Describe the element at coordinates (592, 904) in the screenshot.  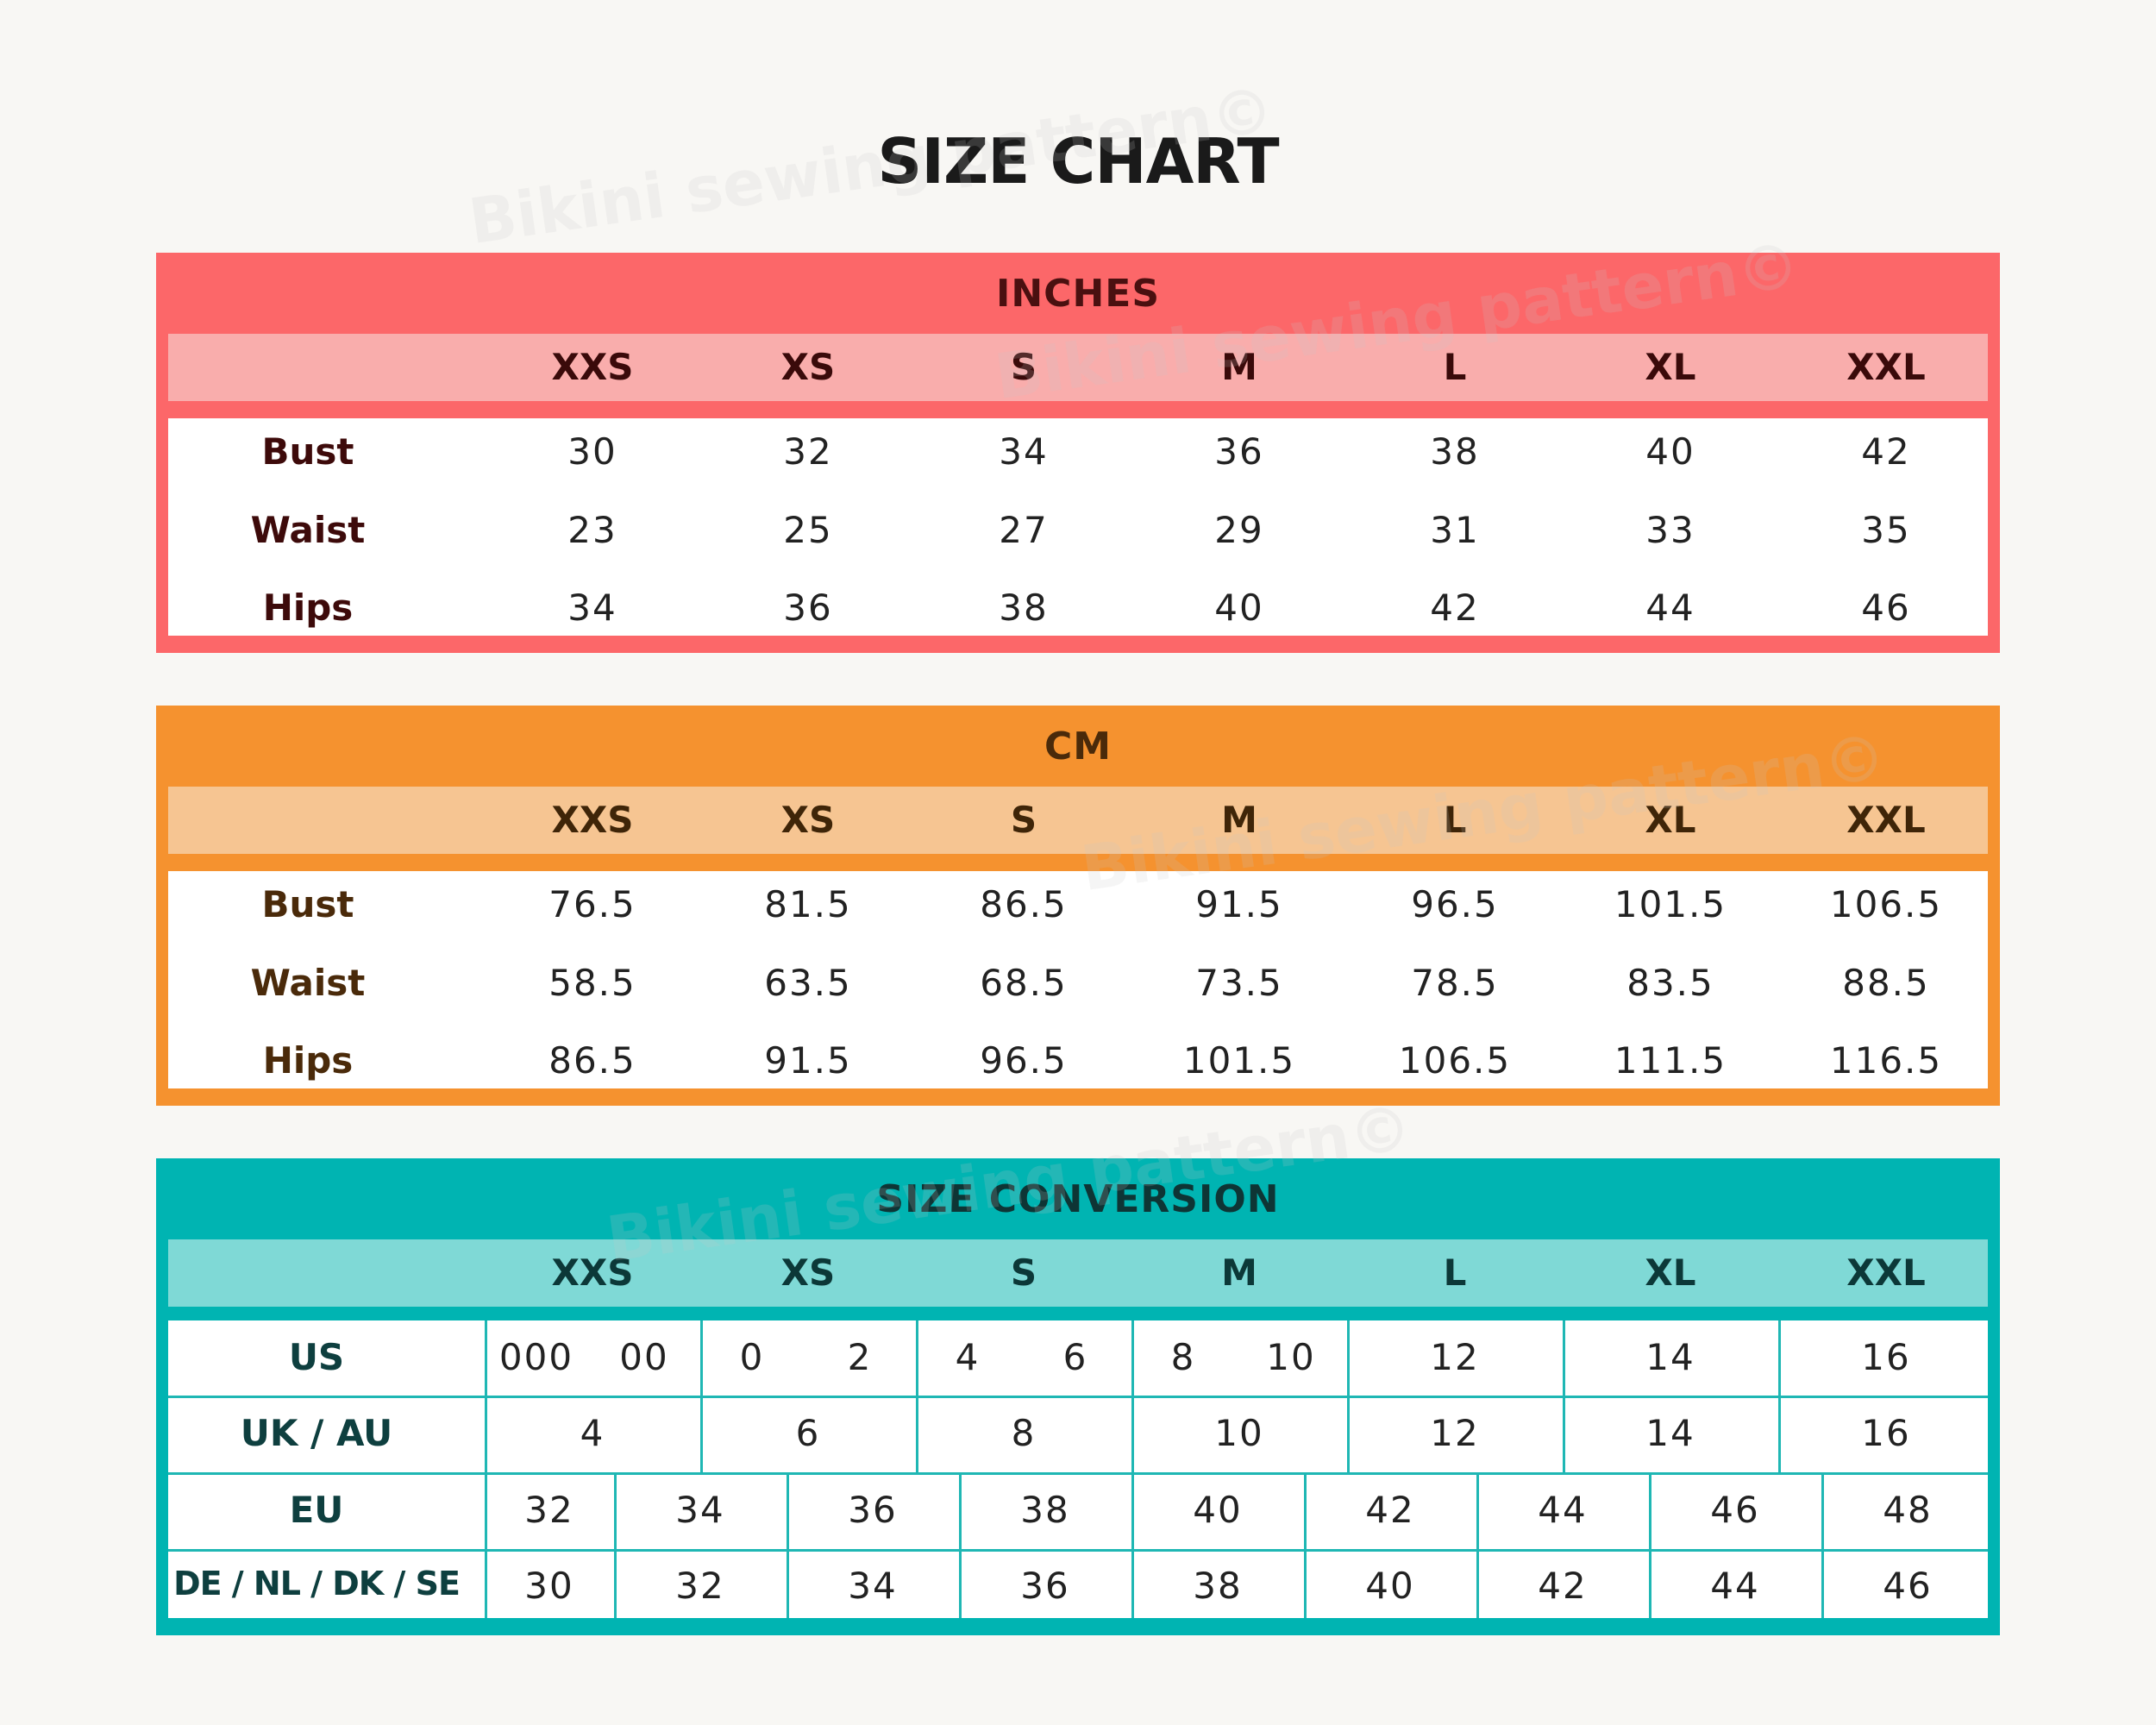
I see `table-cell: 76.5` at that location.